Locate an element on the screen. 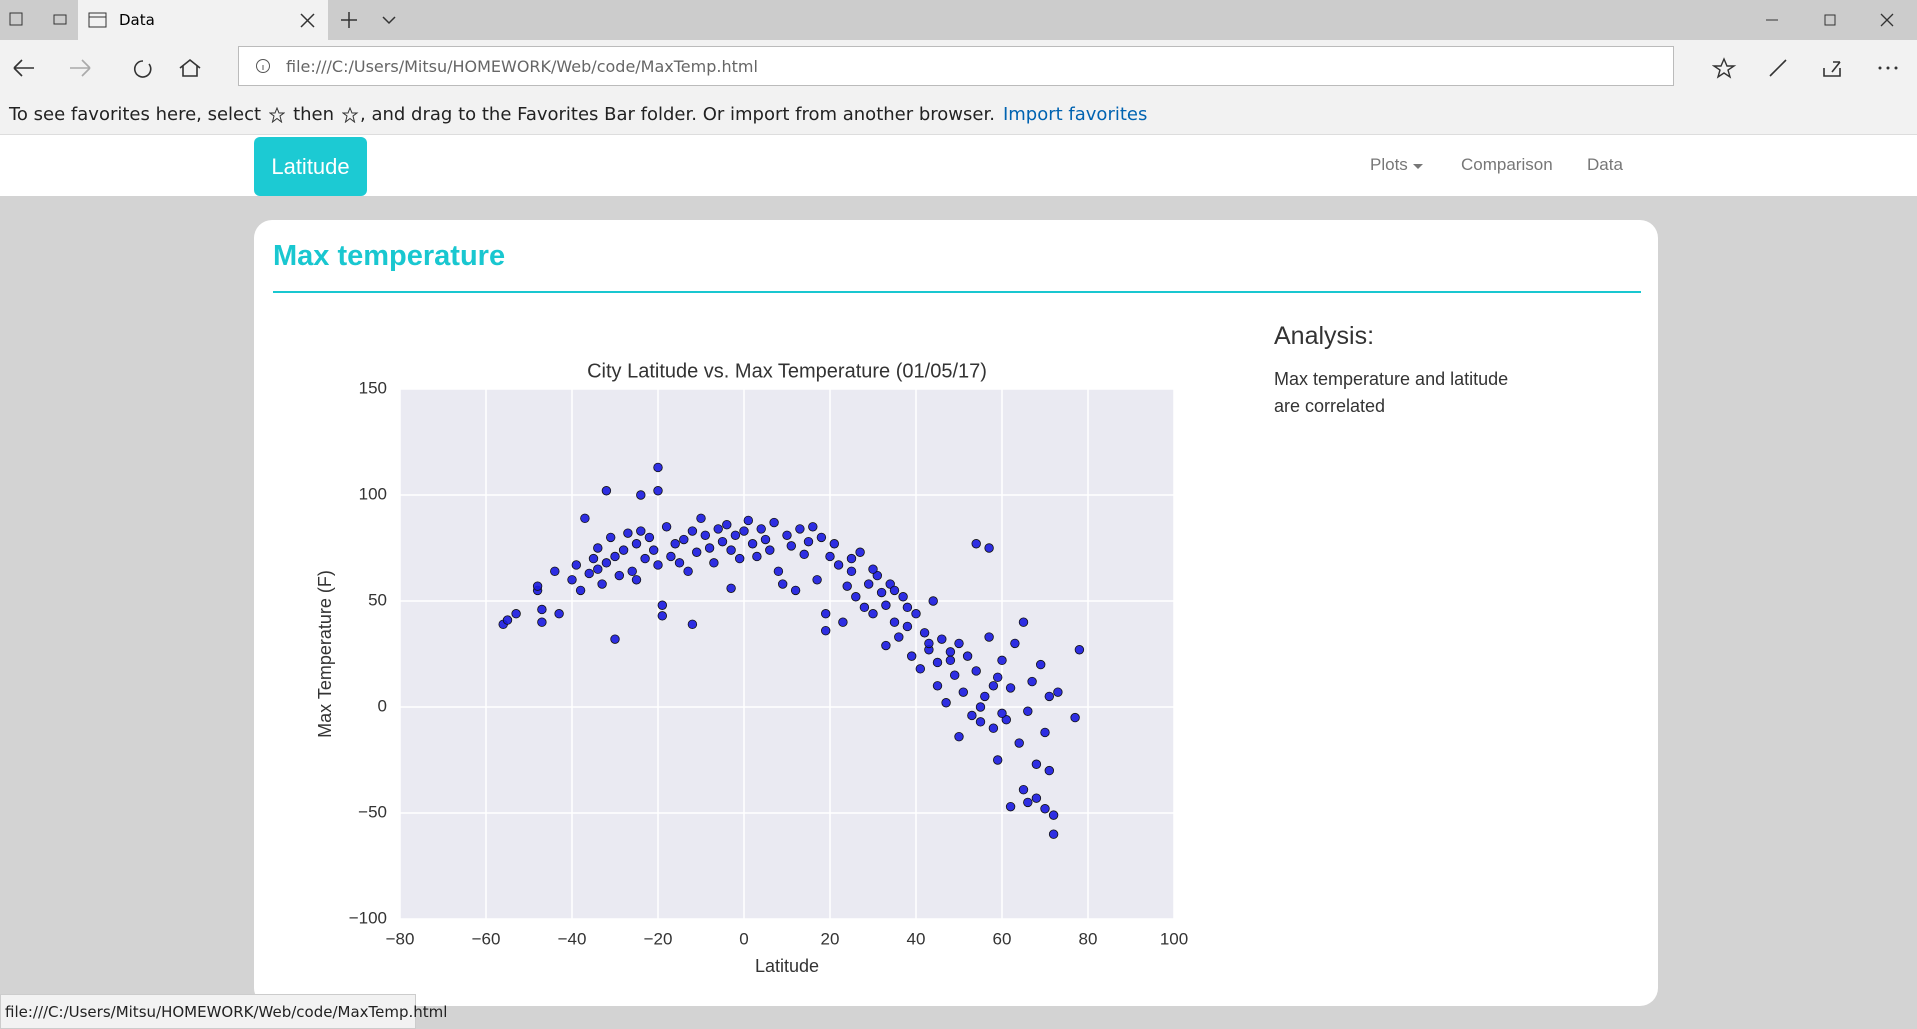 Image resolution: width=1917 pixels, height=1029 pixels. x-tick-label: 40 is located at coordinates (916, 938).